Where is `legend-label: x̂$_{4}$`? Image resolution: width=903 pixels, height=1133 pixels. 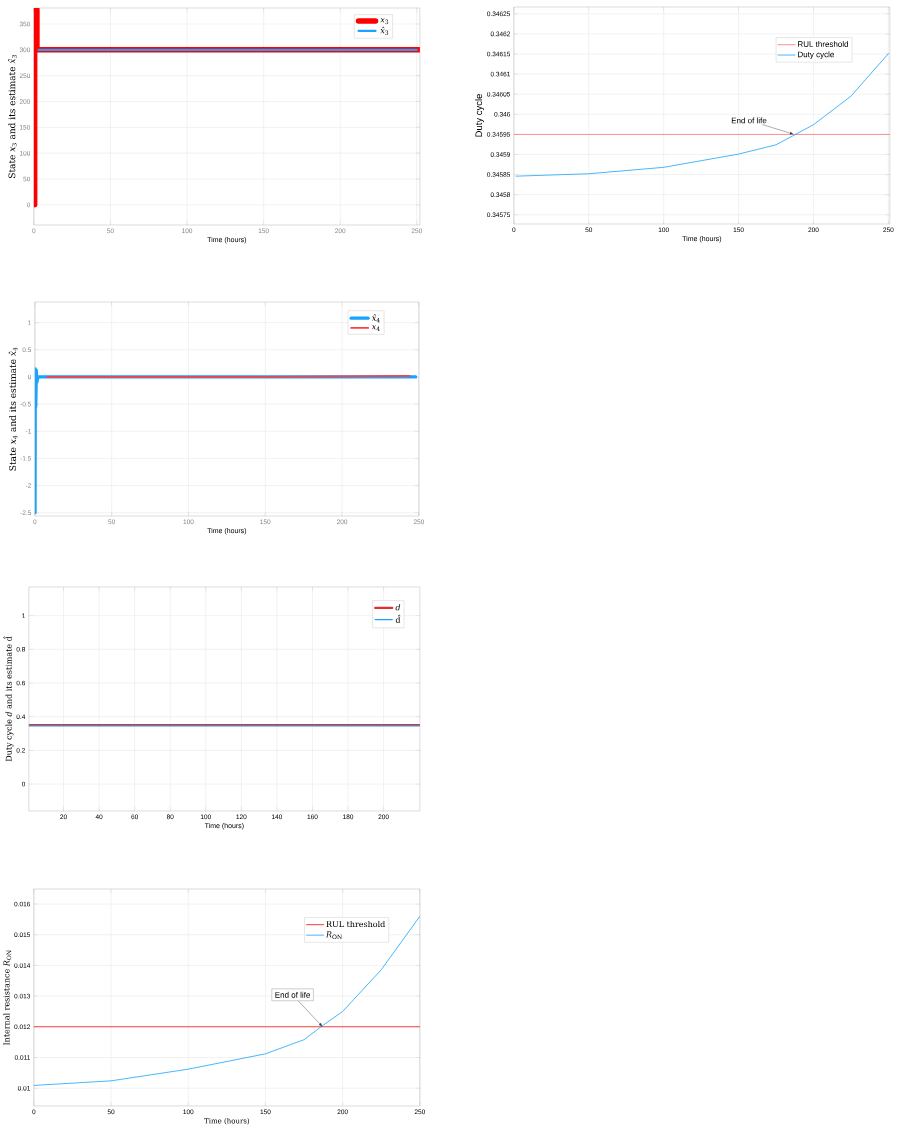
legend-label: x̂$_{4}$ is located at coordinates (375, 318).